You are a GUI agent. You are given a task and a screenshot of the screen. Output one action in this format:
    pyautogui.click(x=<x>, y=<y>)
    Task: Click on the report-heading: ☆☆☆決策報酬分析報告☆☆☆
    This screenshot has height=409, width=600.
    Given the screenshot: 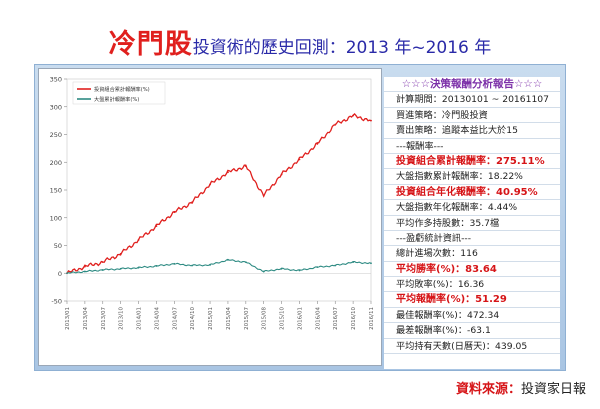 What is the action you would take?
    pyautogui.click(x=472, y=85)
    